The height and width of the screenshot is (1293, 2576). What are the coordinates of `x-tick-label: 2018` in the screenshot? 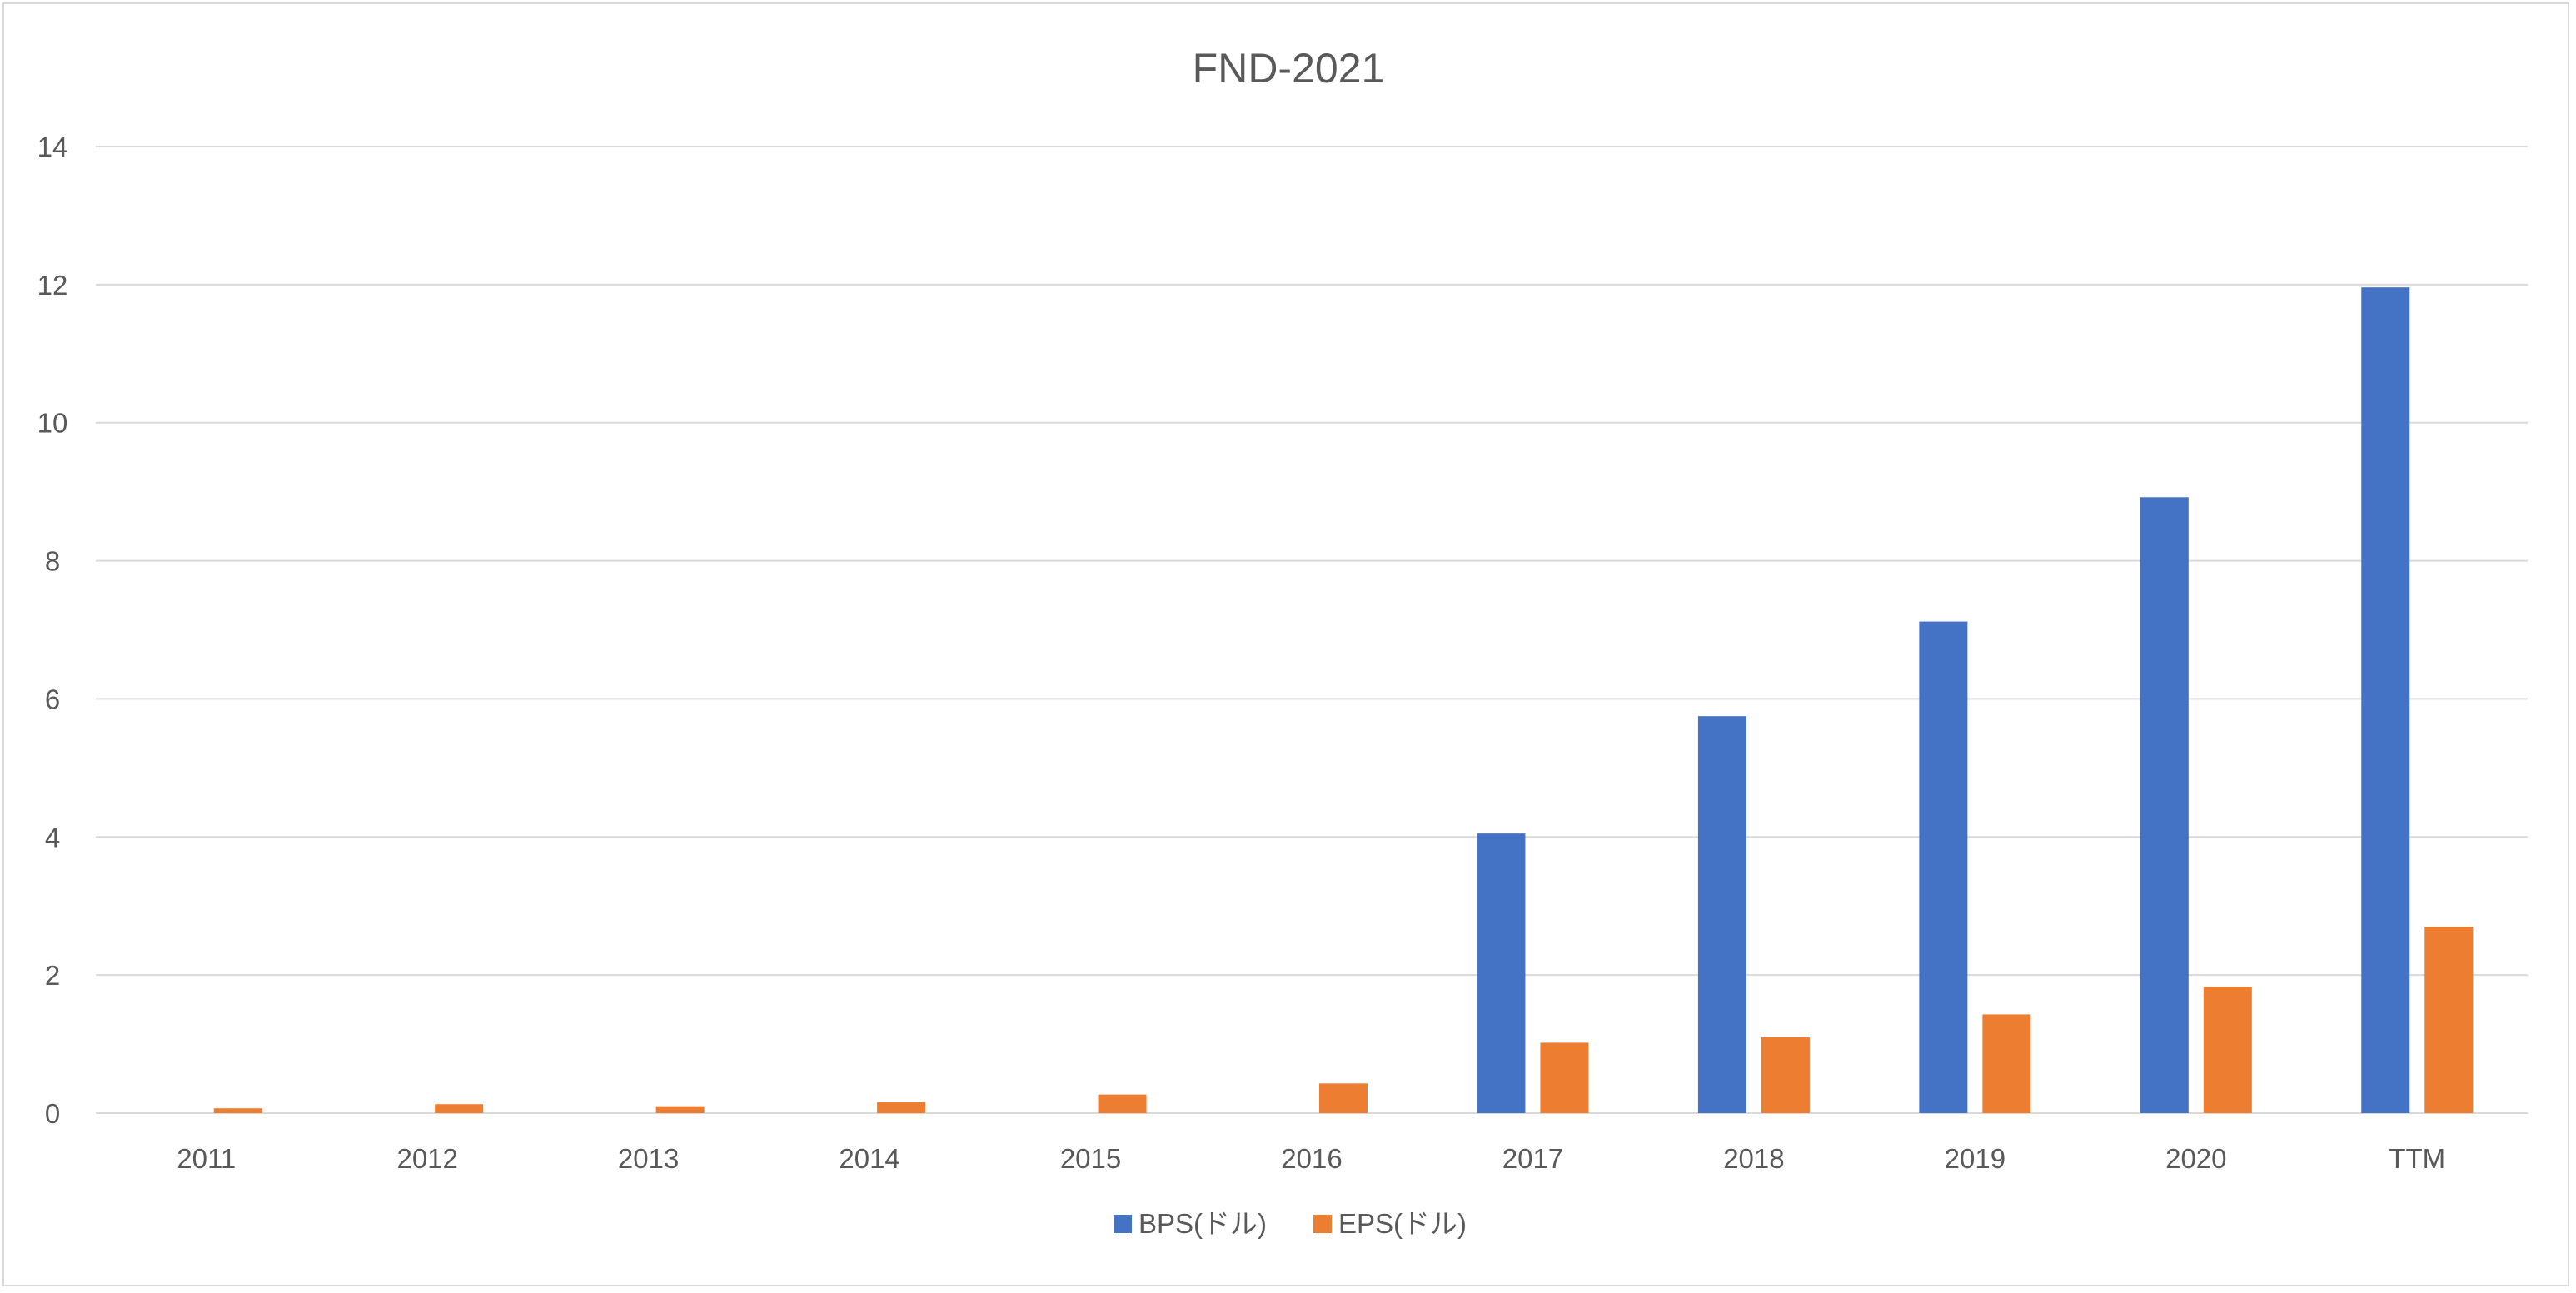 It's located at (1753, 1158).